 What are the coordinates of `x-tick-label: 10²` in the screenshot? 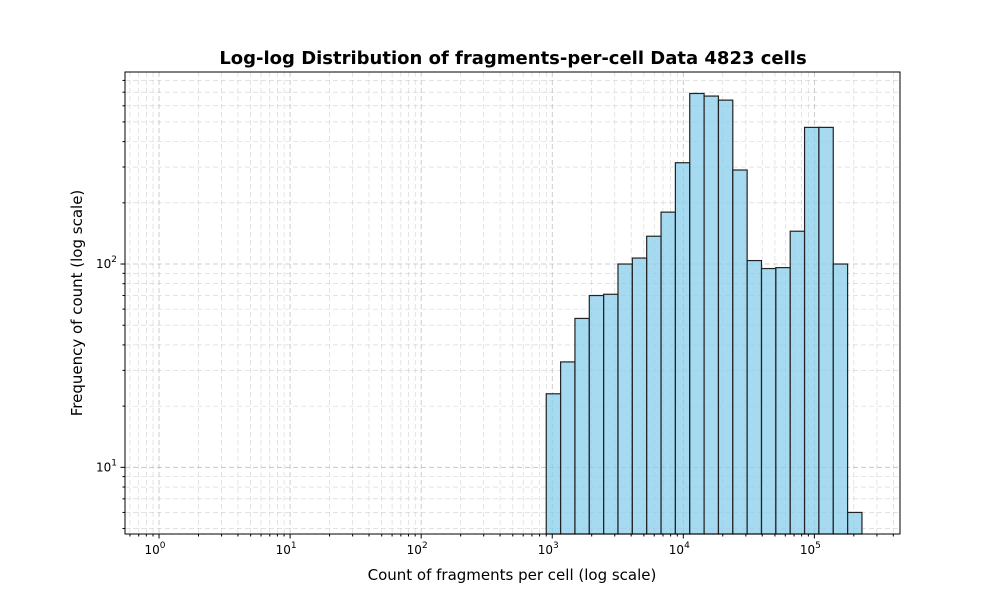 It's located at (417, 549).